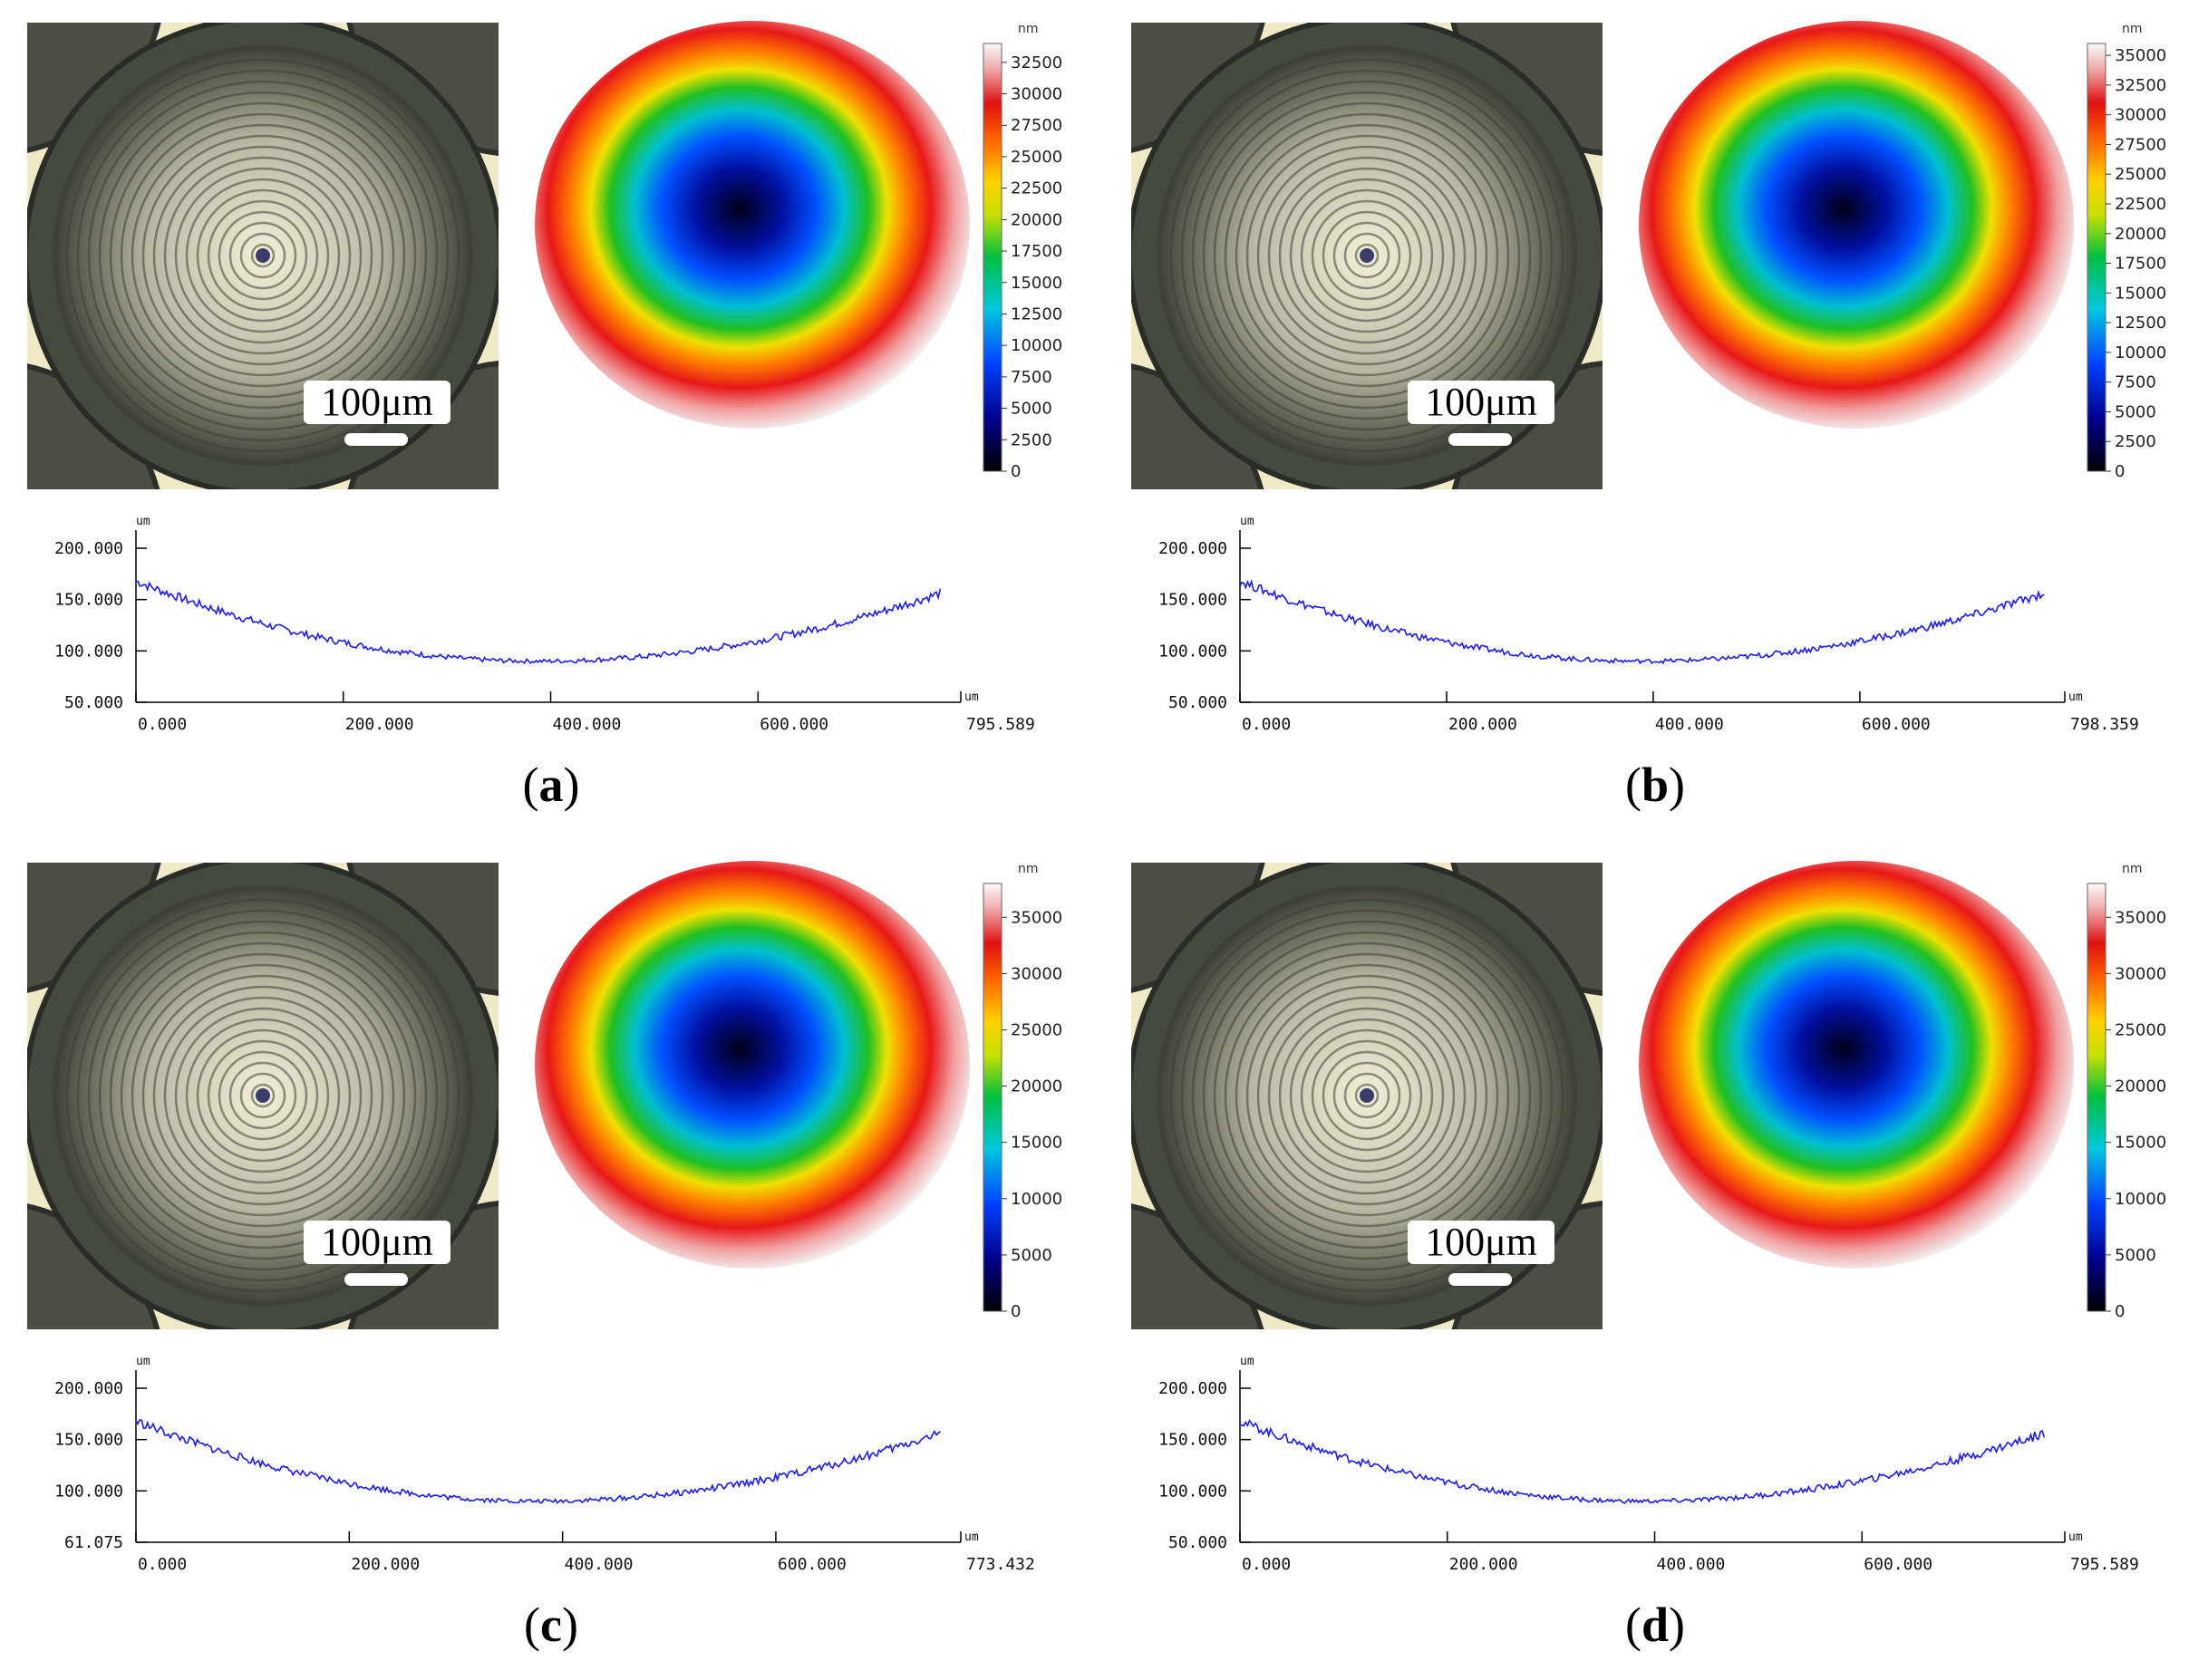  I want to click on panel-letter: c, so click(551, 1625).